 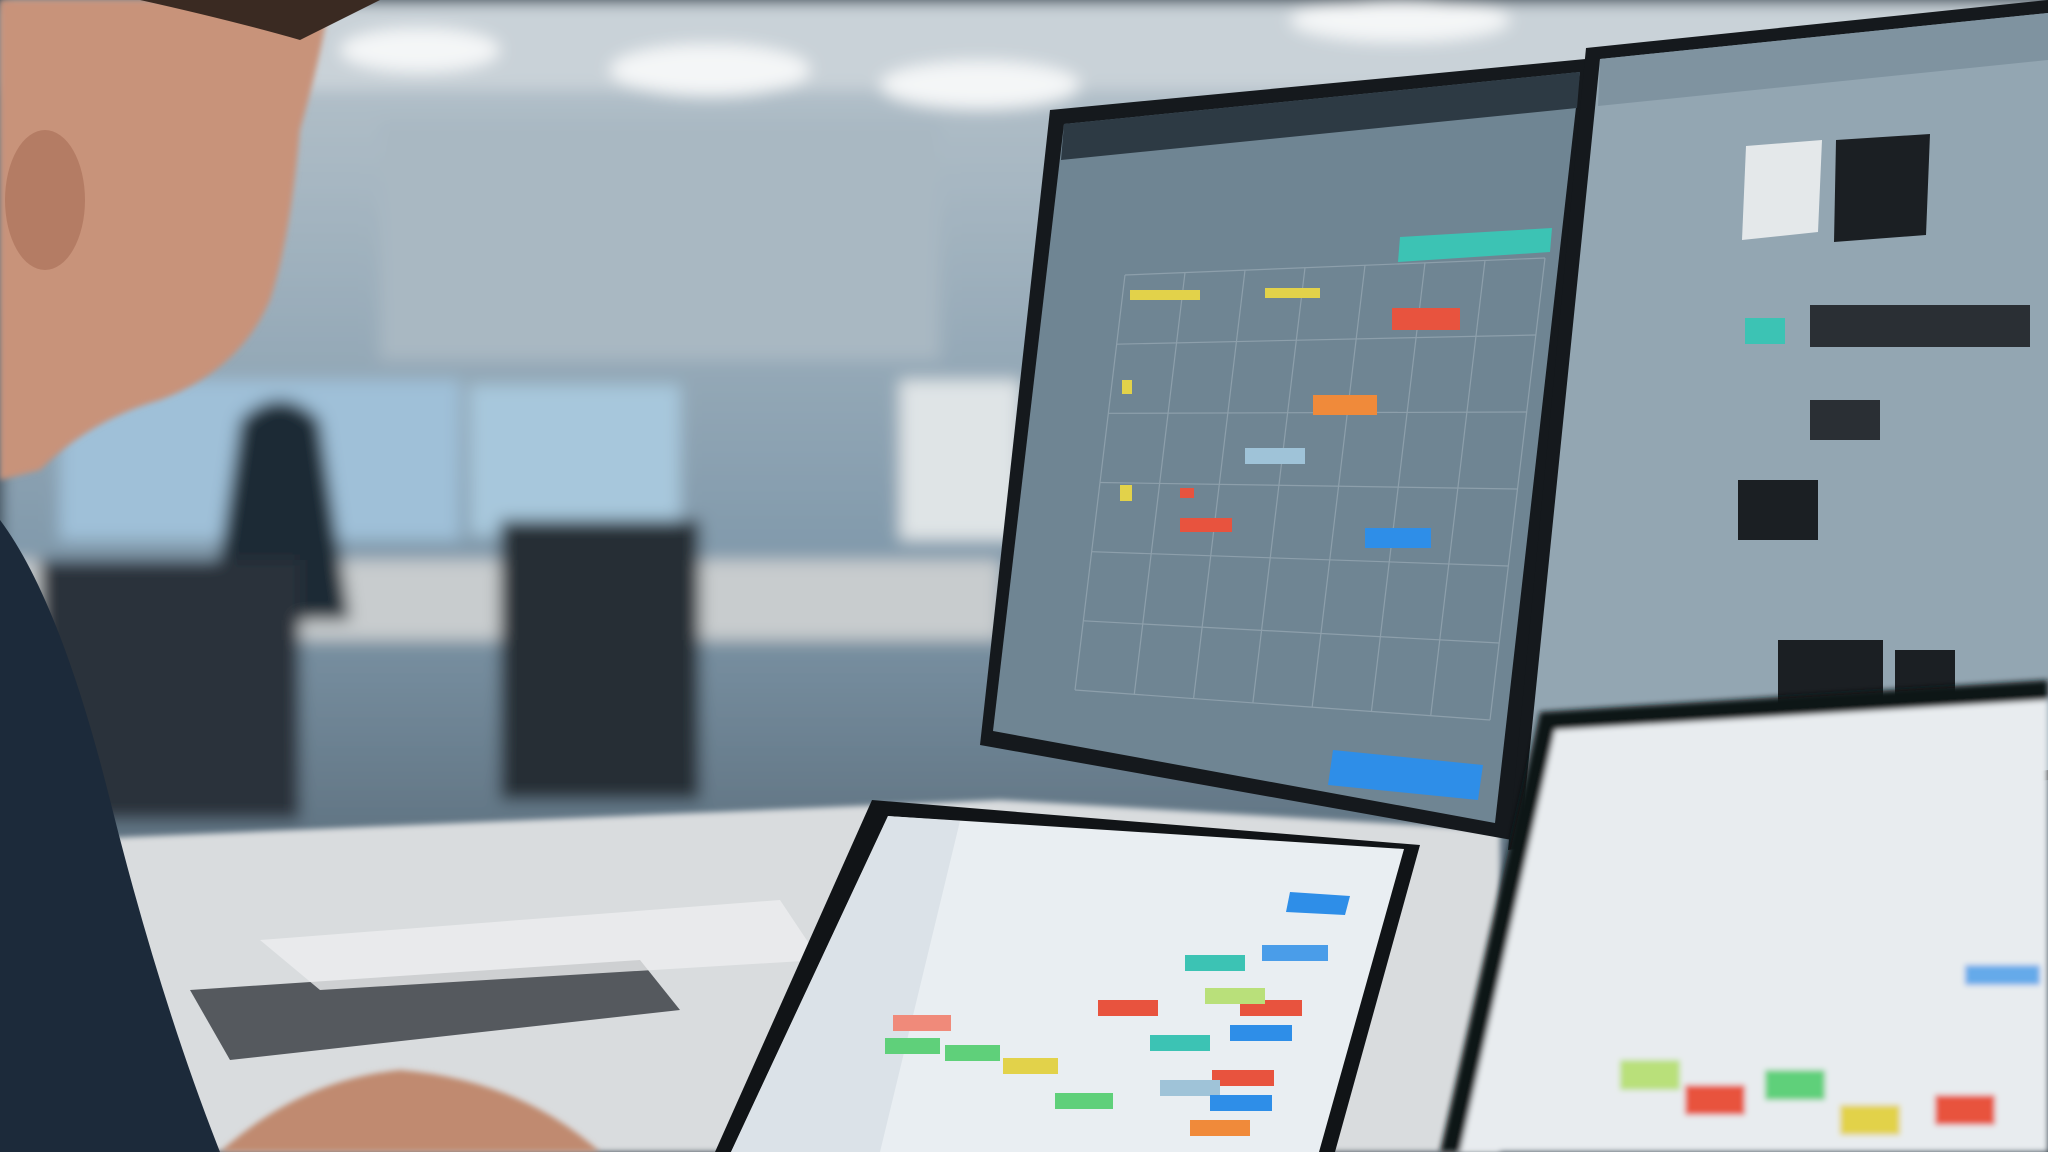 What do you see at coordinates (435, 1010) in the screenshot?
I see `tablet-device` at bounding box center [435, 1010].